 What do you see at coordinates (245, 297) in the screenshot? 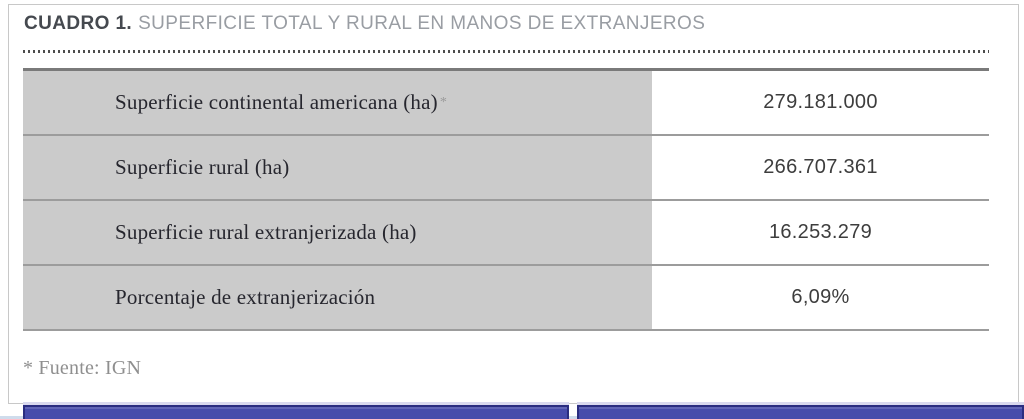
I see `row-label: Porcentaje de extranjerización` at bounding box center [245, 297].